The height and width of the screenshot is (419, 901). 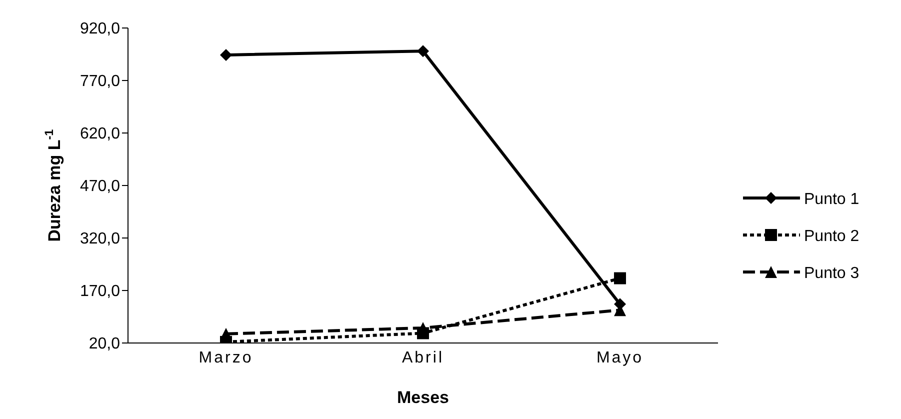 What do you see at coordinates (104, 344) in the screenshot?
I see `y-tick-label: 20,0` at bounding box center [104, 344].